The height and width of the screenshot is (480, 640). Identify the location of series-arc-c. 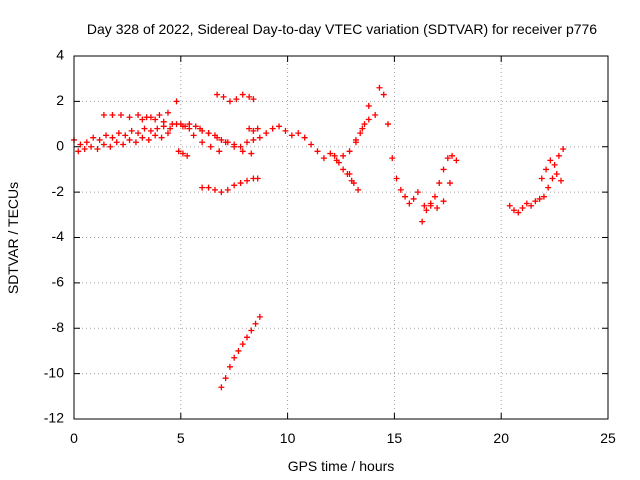
(226, 141).